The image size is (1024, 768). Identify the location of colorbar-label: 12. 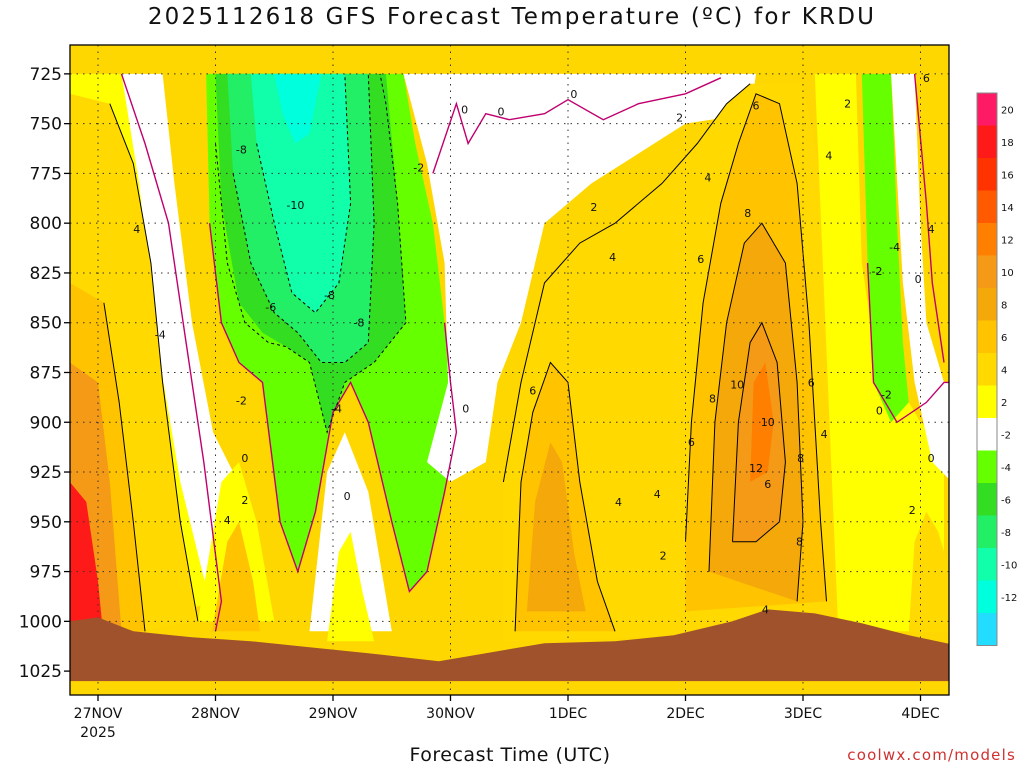
(1007, 240).